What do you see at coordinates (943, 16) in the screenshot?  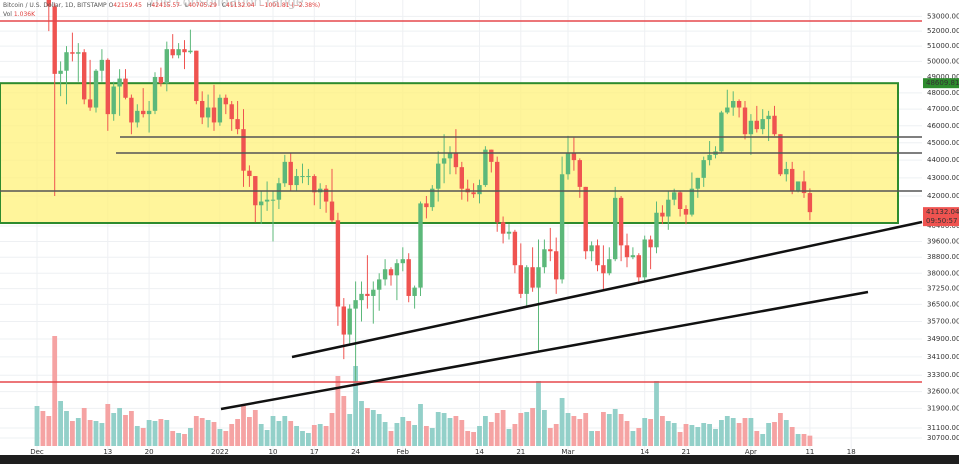 I see `y-tick-label: 53000.00` at bounding box center [943, 16].